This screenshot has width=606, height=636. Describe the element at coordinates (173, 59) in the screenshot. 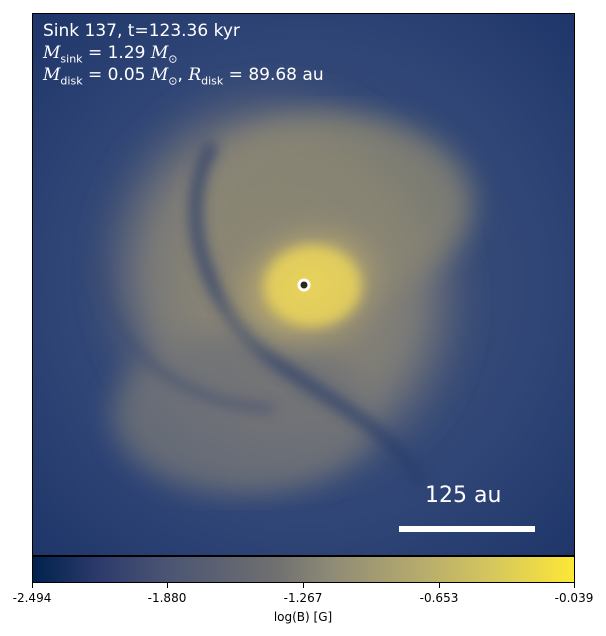

I see `m-sun-sub: ⊙` at that location.